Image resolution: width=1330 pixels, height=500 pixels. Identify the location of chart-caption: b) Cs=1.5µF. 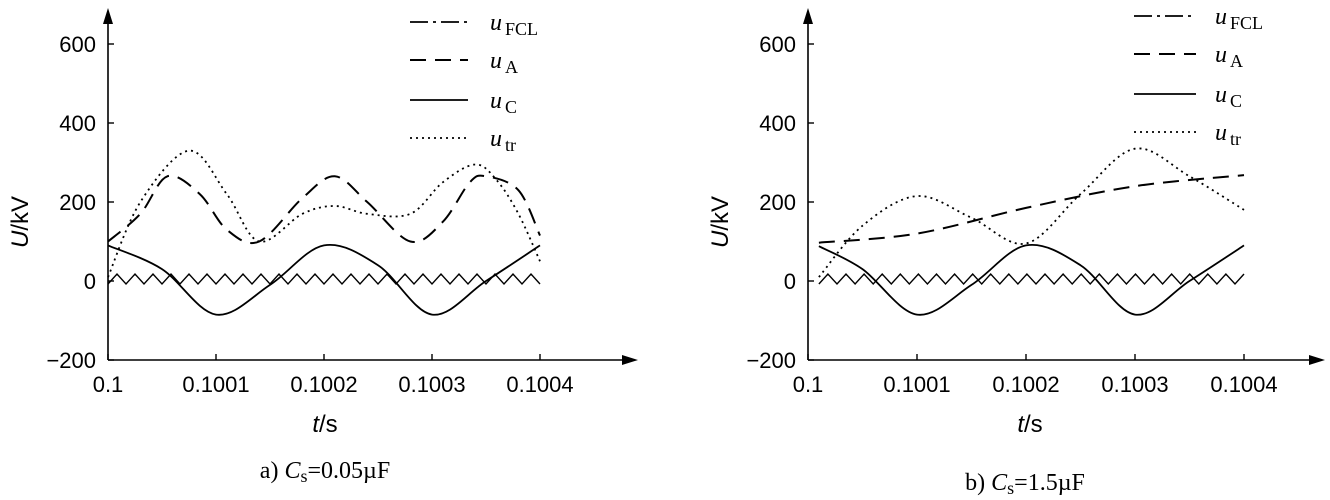
(1025, 484).